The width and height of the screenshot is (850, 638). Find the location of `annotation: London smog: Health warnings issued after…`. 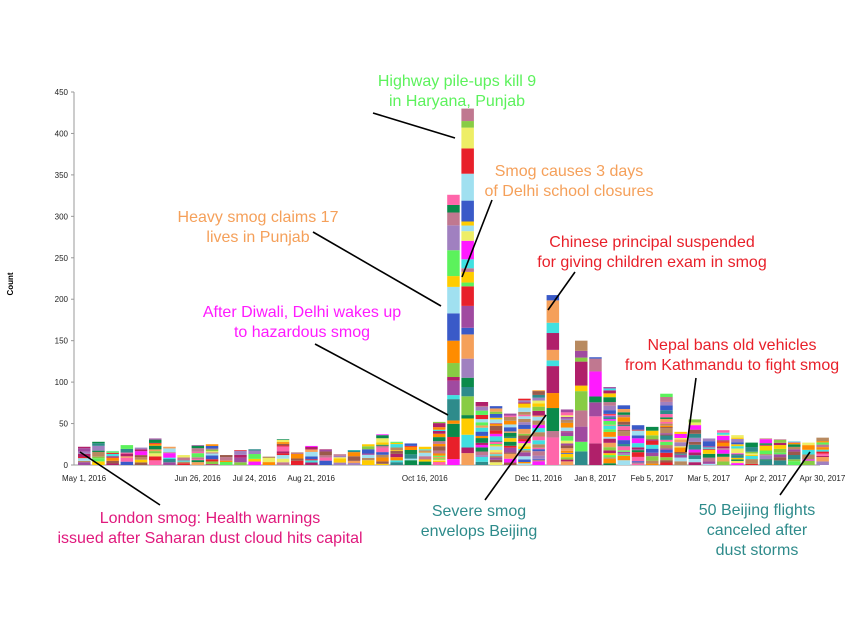

annotation: London smog: Health warnings issued after… is located at coordinates (209, 529).